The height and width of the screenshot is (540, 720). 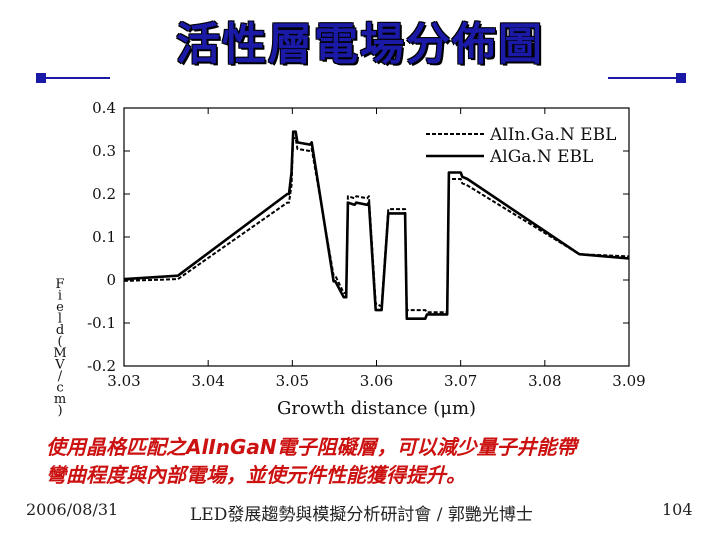 I want to click on page-number: 104, so click(x=677, y=509).